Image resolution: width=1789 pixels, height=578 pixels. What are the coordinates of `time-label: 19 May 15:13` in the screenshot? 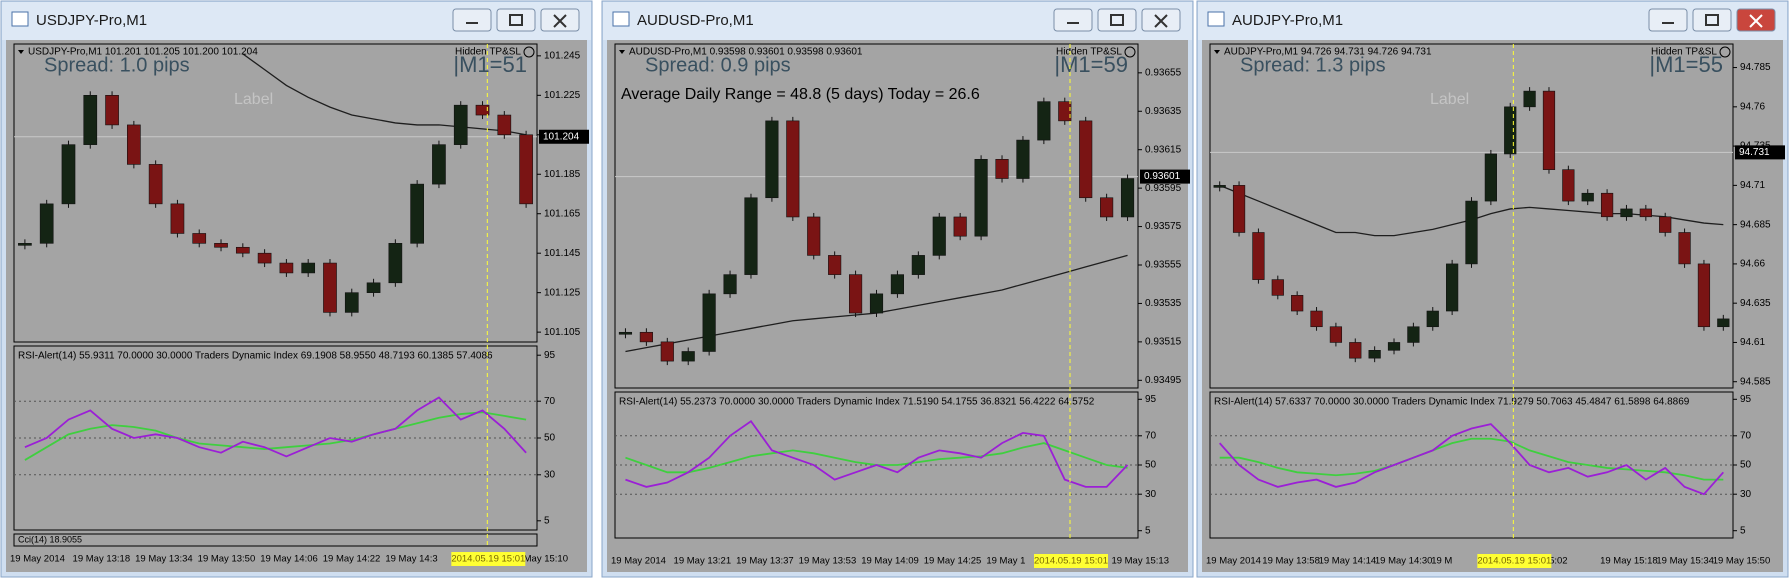 It's located at (1140, 561).